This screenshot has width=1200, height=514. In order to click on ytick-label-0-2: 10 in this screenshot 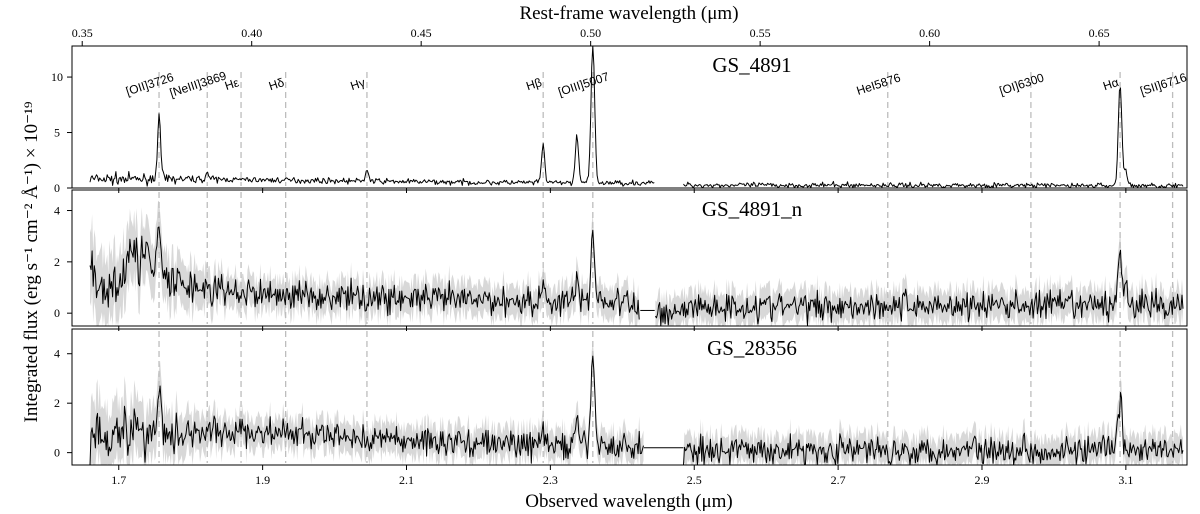, I will do `click(57, 77)`.